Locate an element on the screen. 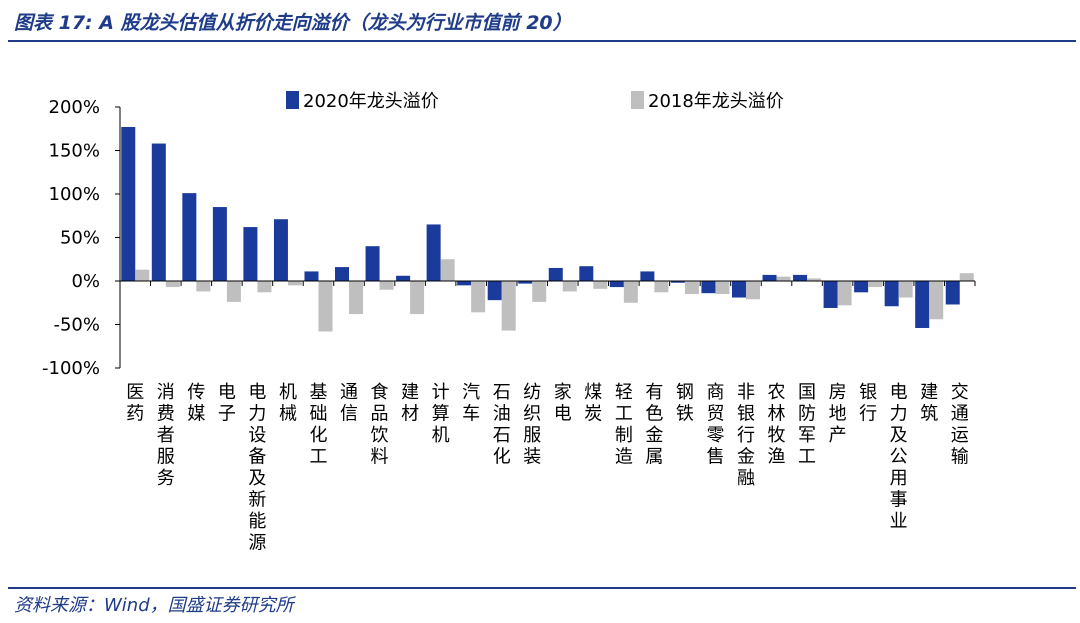  category-label: 传媒 is located at coordinates (196, 403).